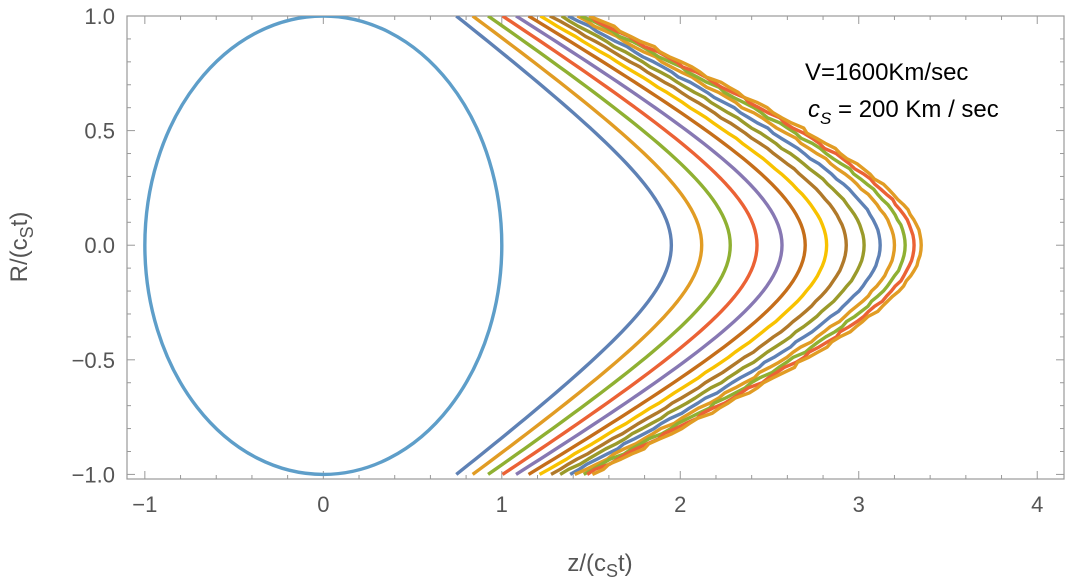 Image resolution: width=1080 pixels, height=582 pixels. I want to click on x-axis-label: z/(cSt), so click(599, 565).